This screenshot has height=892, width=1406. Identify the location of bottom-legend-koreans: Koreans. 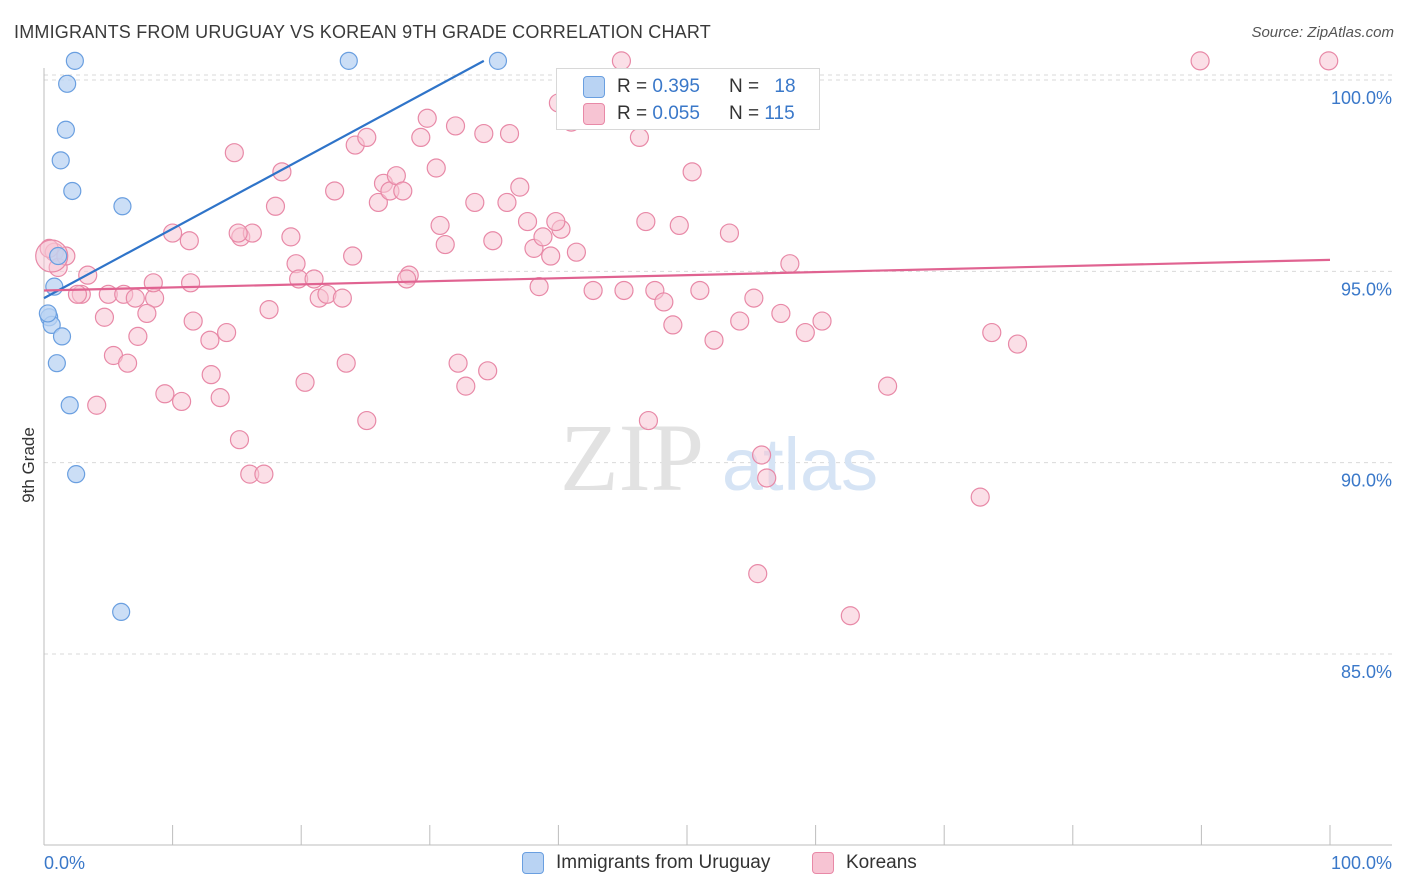
(864, 863).